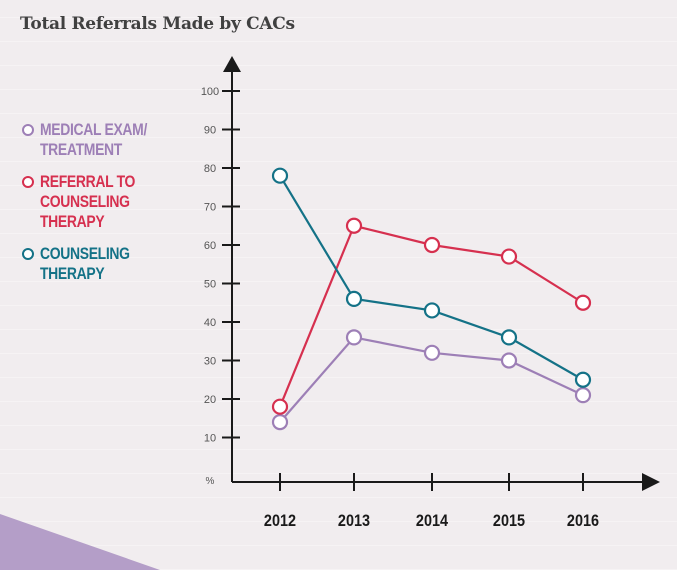  I want to click on y-axis-arrow, so click(232, 64).